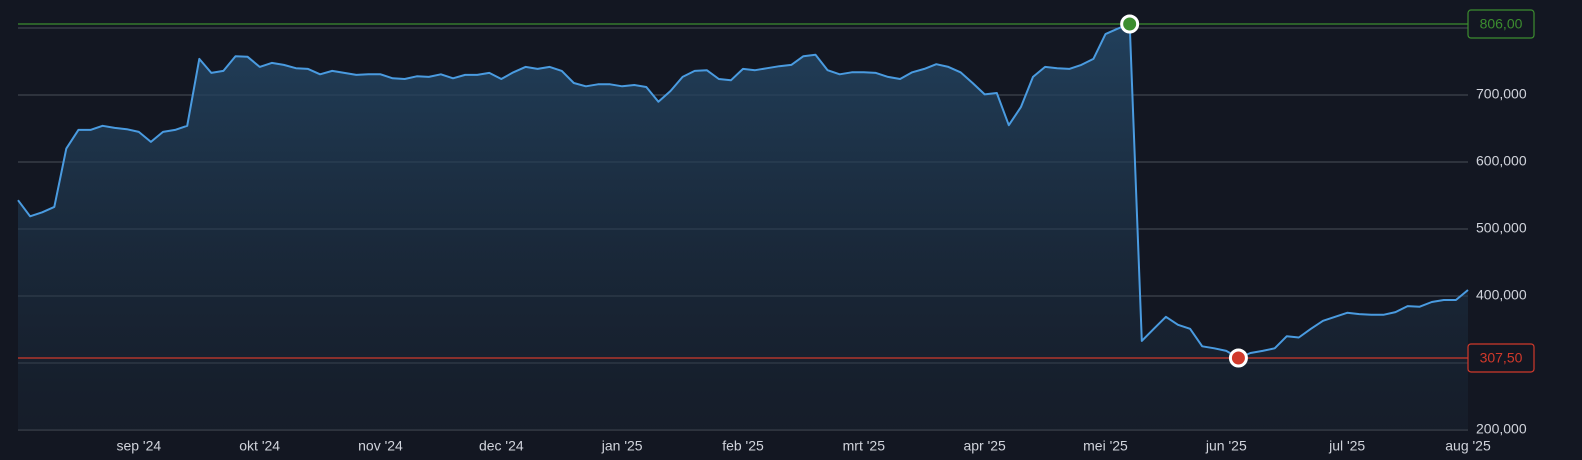 Image resolution: width=1582 pixels, height=460 pixels. What do you see at coordinates (984, 446) in the screenshot?
I see `x-tick-label: apr '25` at bounding box center [984, 446].